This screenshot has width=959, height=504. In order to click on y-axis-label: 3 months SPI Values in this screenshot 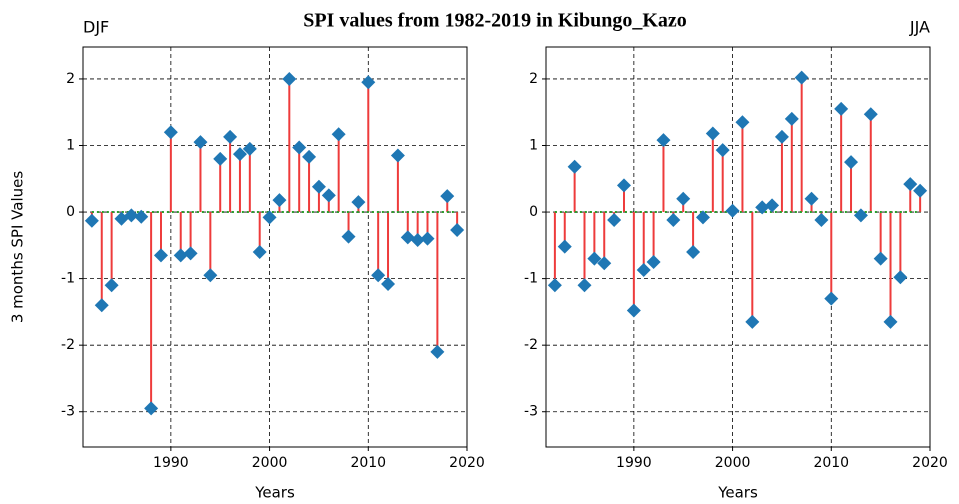, I will do `click(18, 247)`.